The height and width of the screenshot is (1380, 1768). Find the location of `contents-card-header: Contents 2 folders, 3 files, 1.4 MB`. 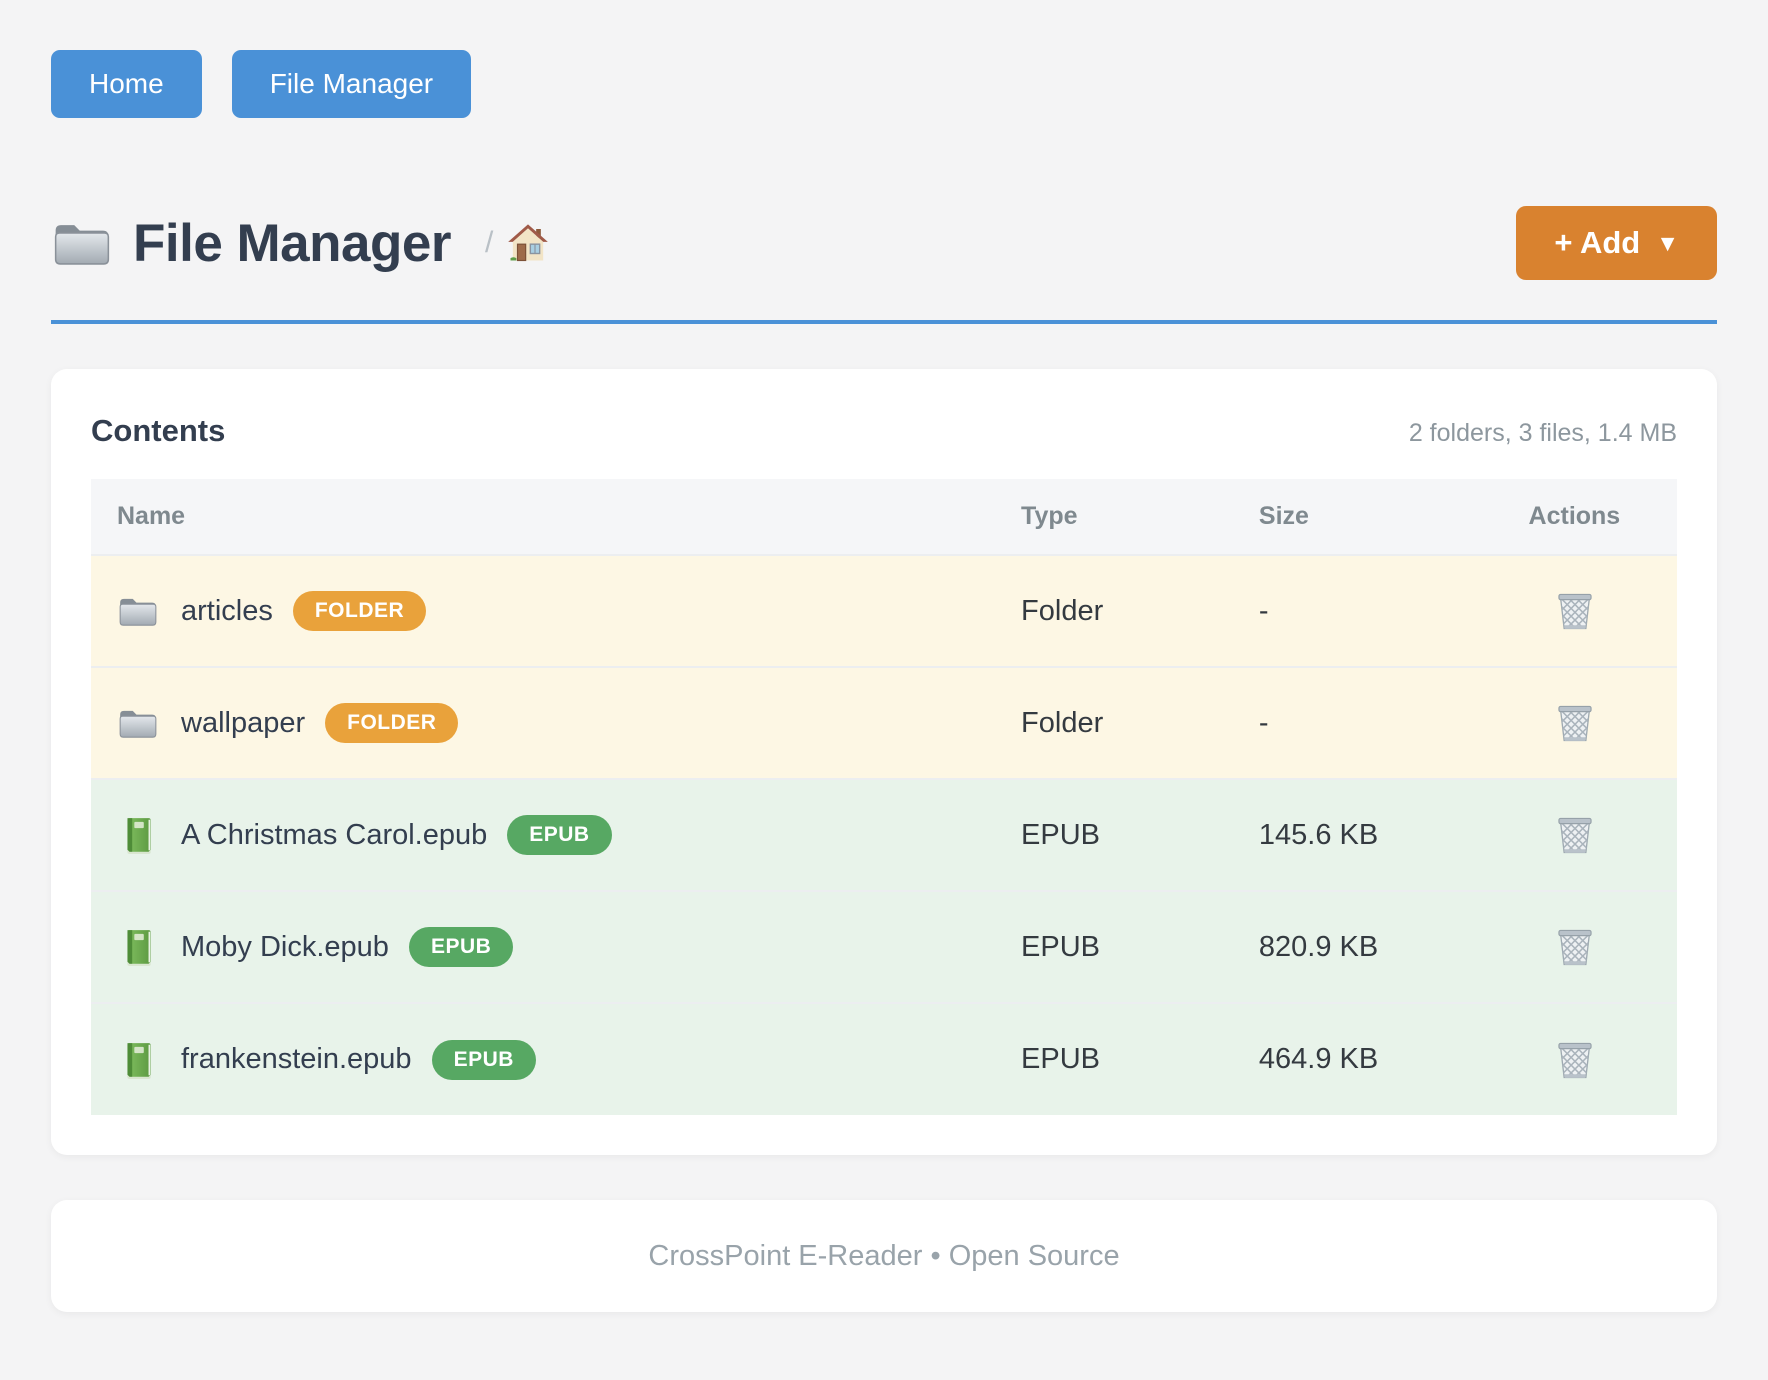

contents-card-header: Contents 2 folders, 3 files, 1.4 MB is located at coordinates (884, 431).